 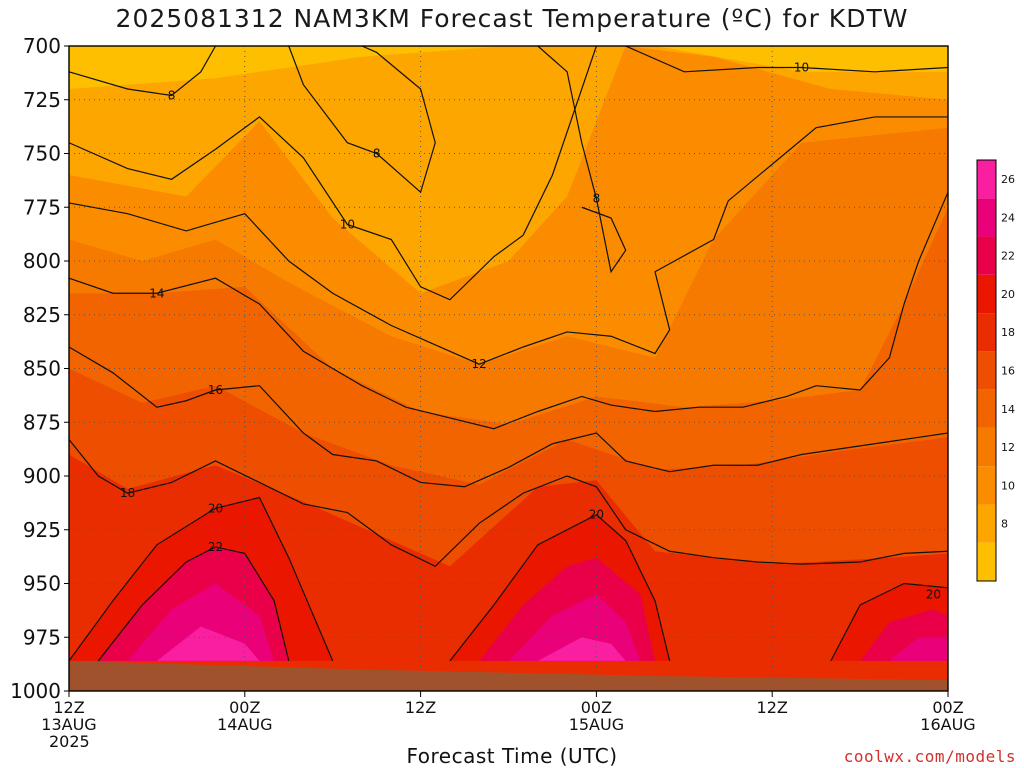 I want to click on y-tick-label: 900, so click(x=42, y=476).